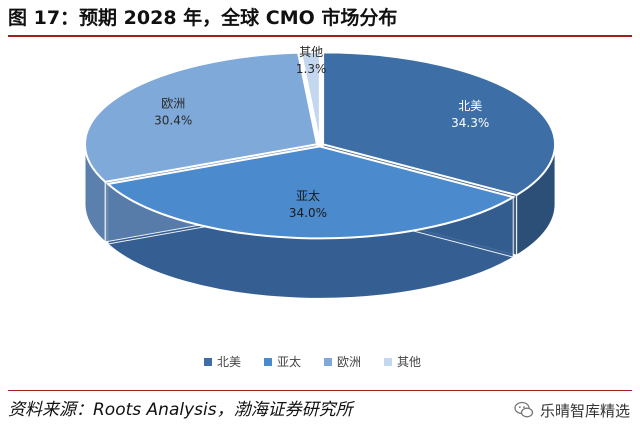 The image size is (640, 436). What do you see at coordinates (312, 361) in the screenshot?
I see `chart-legend: 北美 亚太 欧洲 其他` at bounding box center [312, 361].